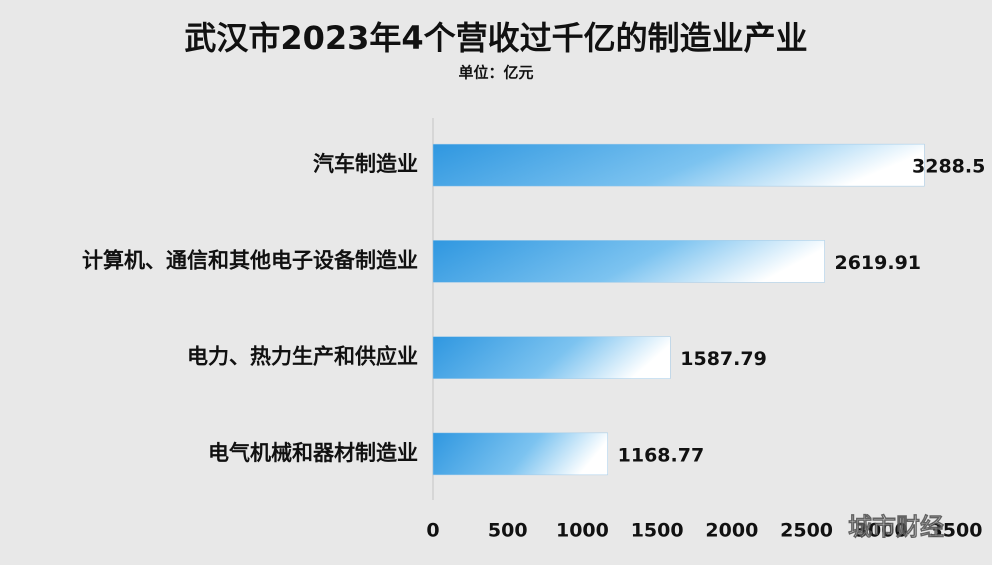  I want to click on x-tick-label: 500, so click(508, 531).